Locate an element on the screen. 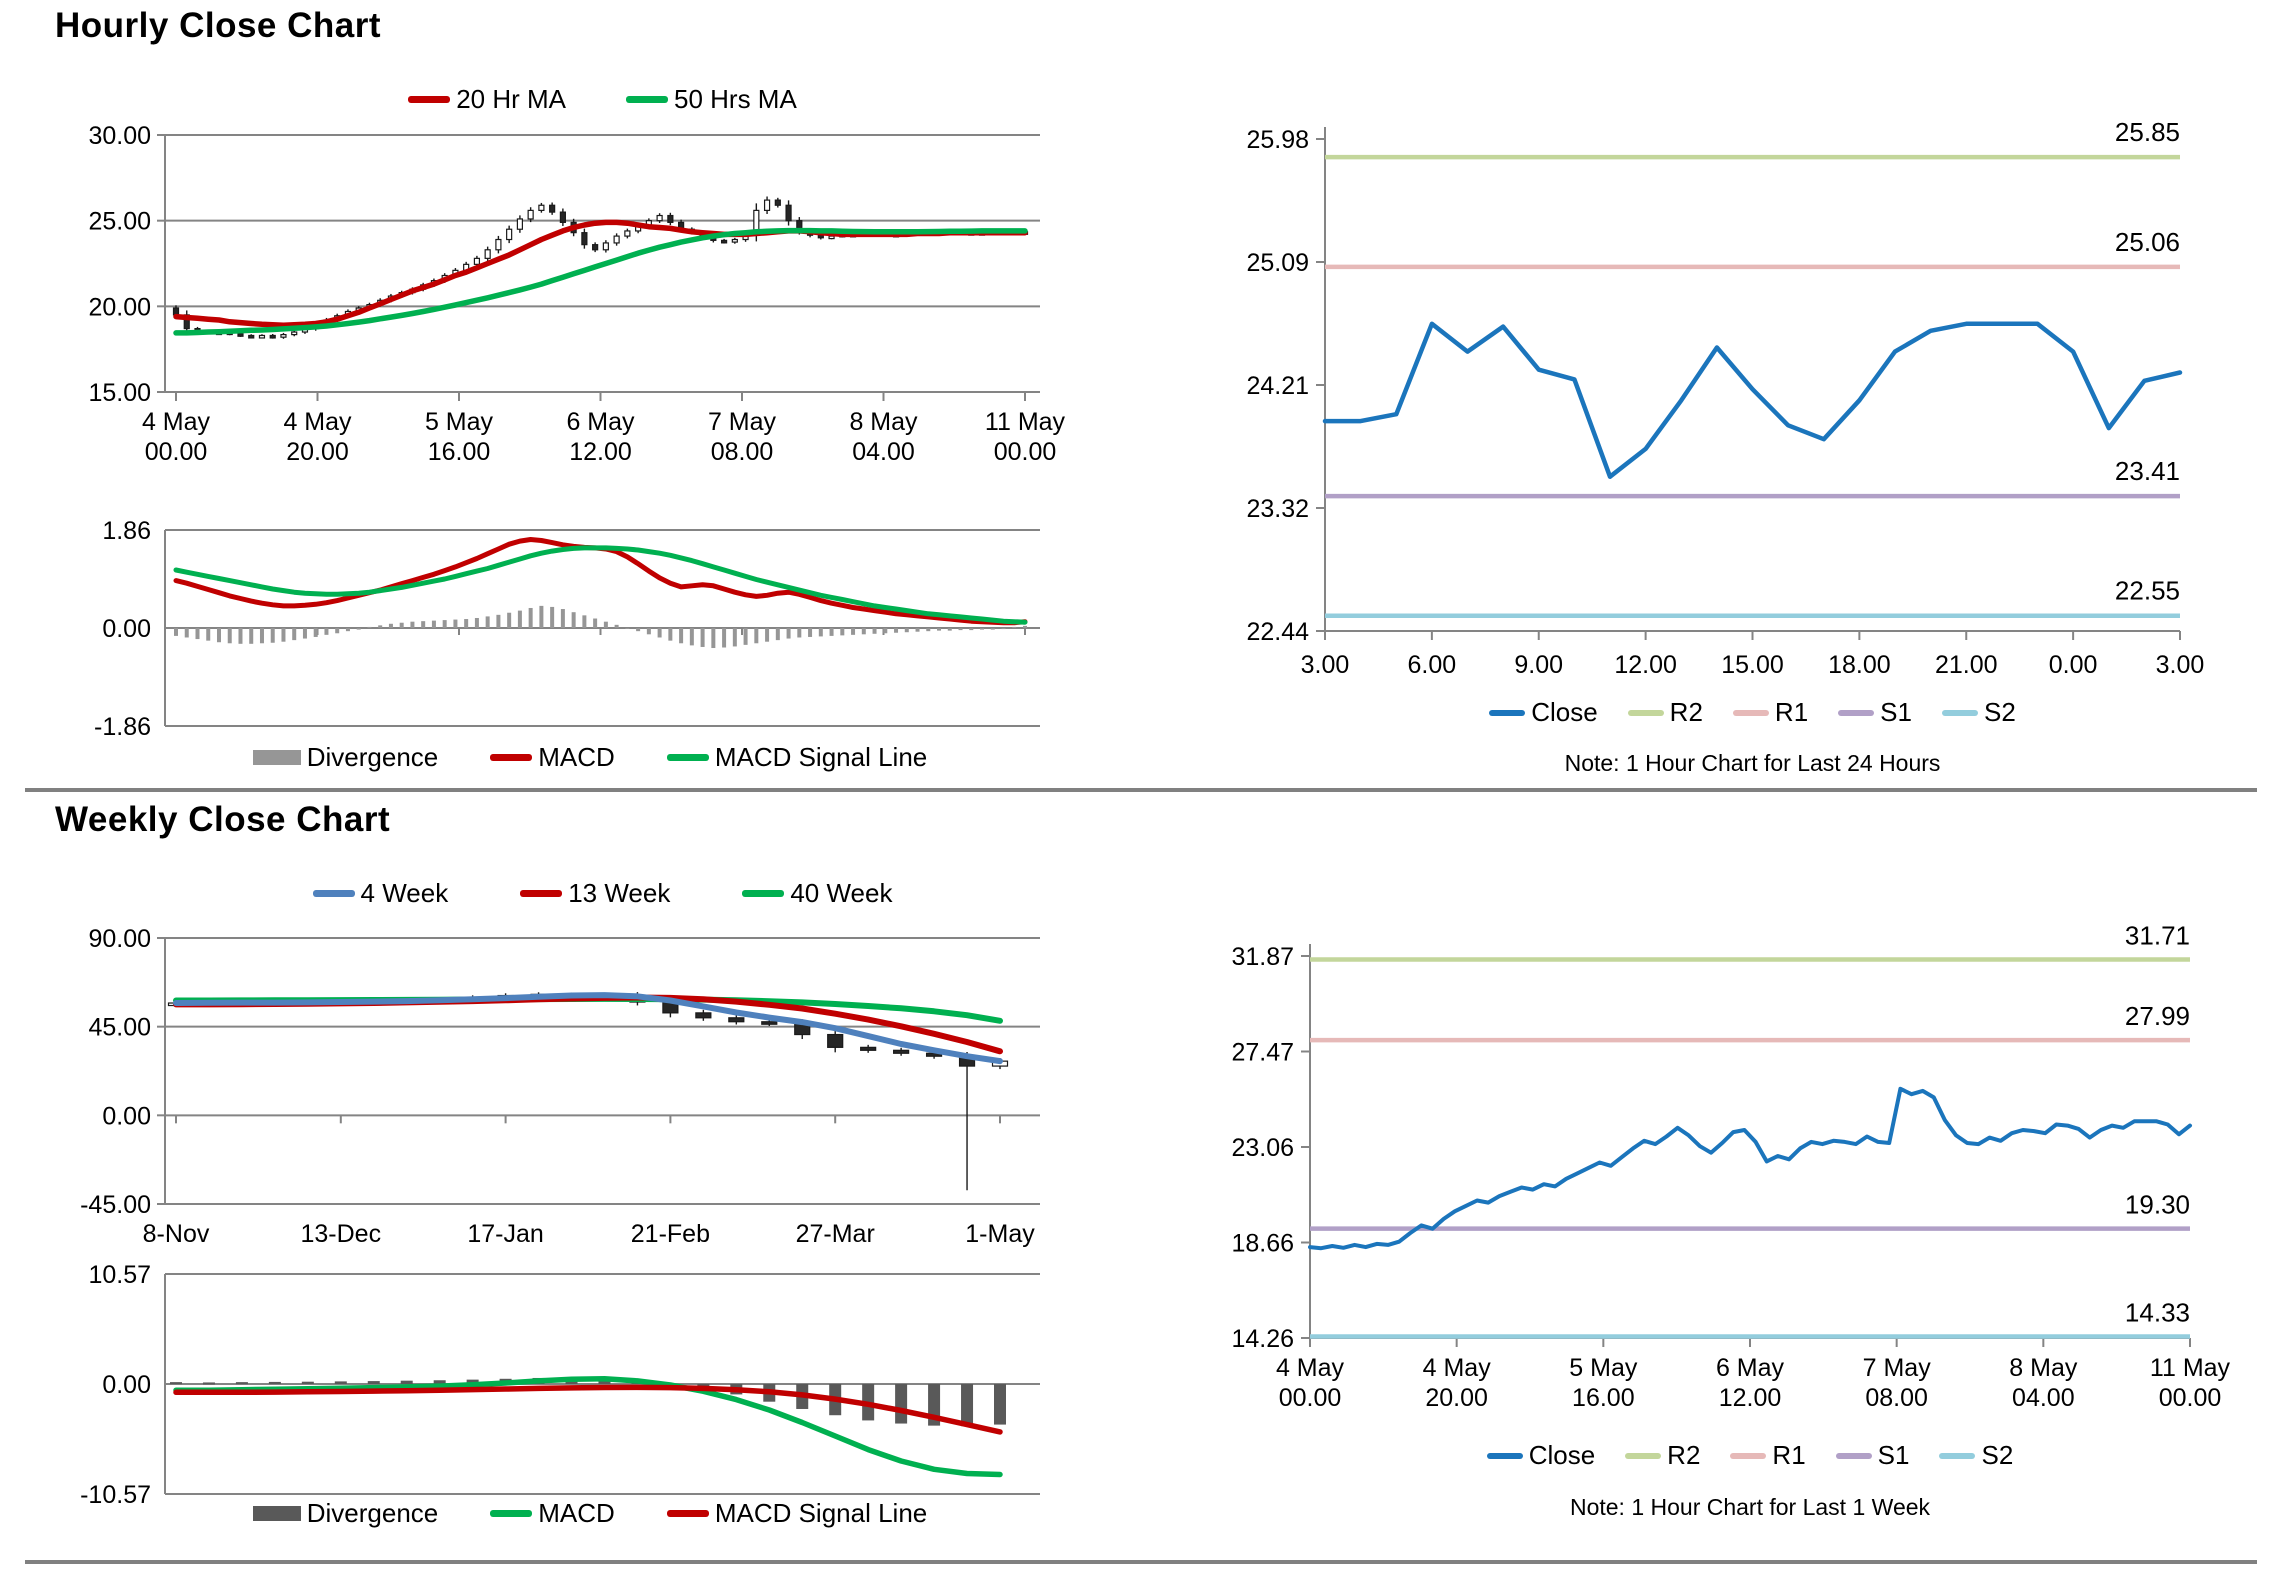 This screenshot has height=1570, width=2281. legend-item-s2: S2 is located at coordinates (1976, 1455).